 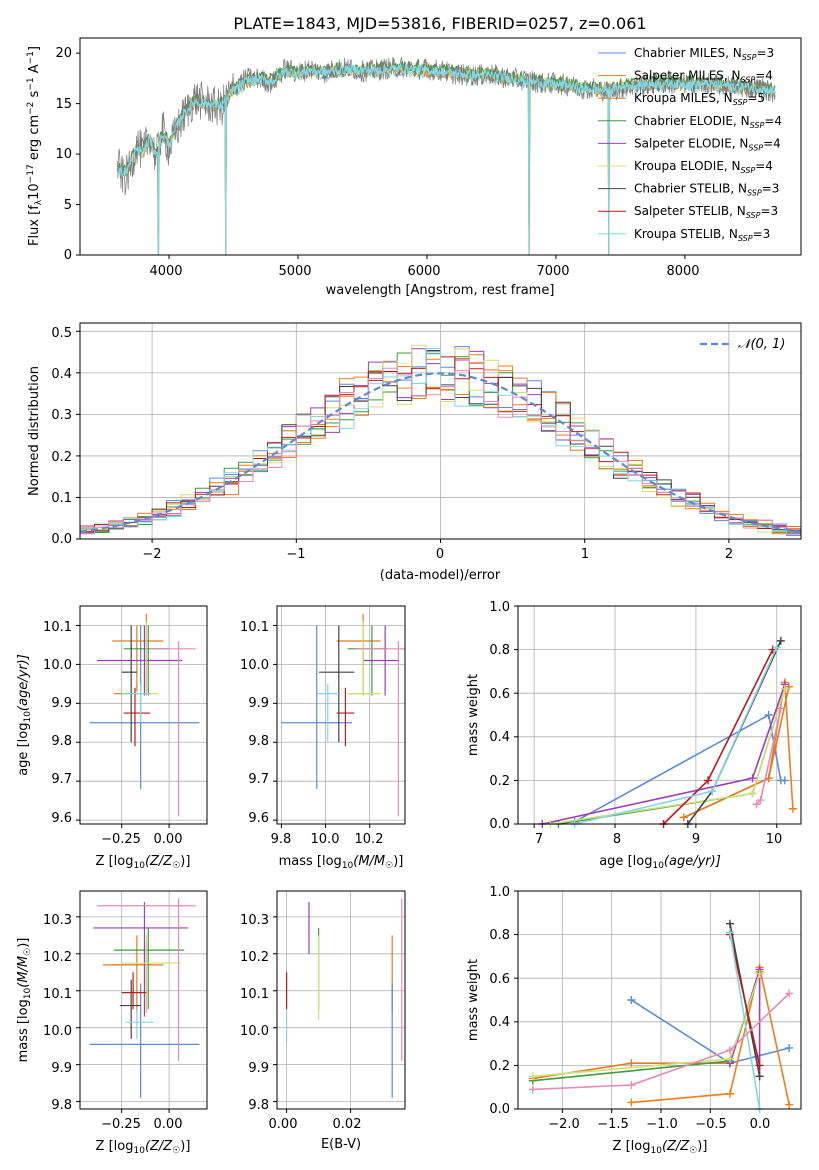 I want to click on spectrum-xtick-label: 8000, so click(x=682, y=271).